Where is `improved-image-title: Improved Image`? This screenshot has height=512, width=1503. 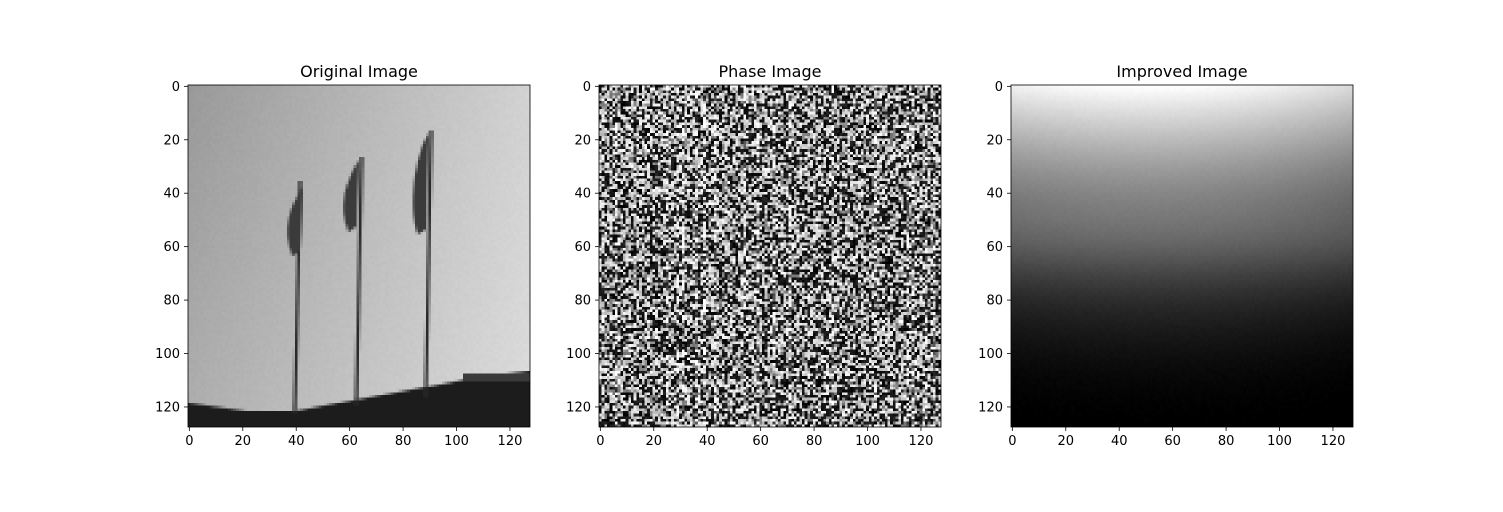
improved-image-title: Improved Image is located at coordinates (1181, 71).